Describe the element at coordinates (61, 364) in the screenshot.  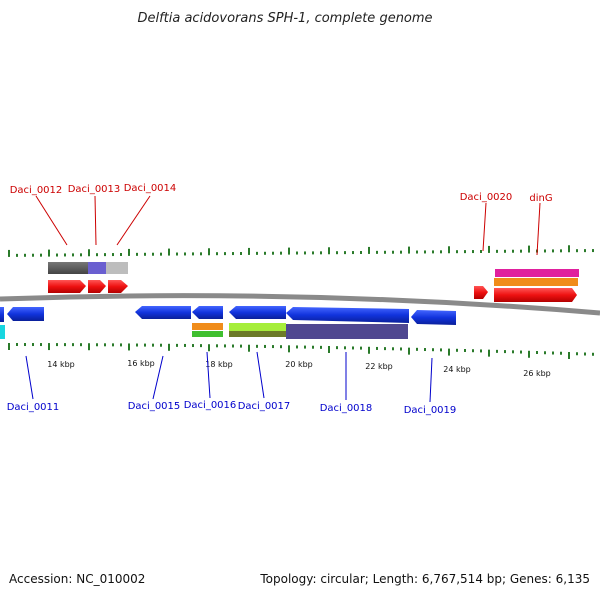
I see `tick-label-14kbp: 14 kbp` at that location.